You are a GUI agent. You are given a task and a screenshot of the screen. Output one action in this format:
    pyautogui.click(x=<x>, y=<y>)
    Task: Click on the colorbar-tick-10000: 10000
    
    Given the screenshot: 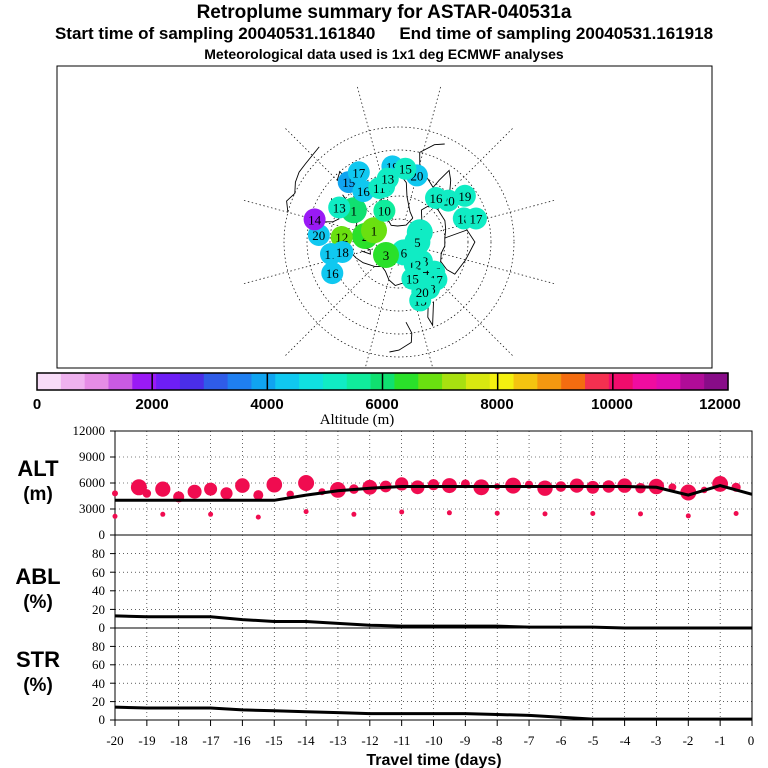 What is the action you would take?
    pyautogui.click(x=612, y=404)
    